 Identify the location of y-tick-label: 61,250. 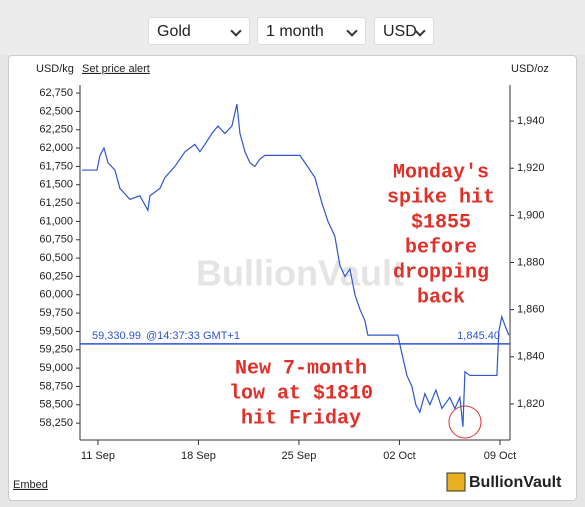
(56, 203).